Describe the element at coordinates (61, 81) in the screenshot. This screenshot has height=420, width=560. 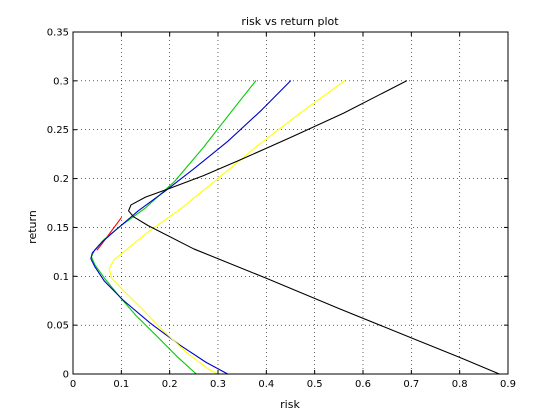
I see `y-tick-label: 0.3` at that location.